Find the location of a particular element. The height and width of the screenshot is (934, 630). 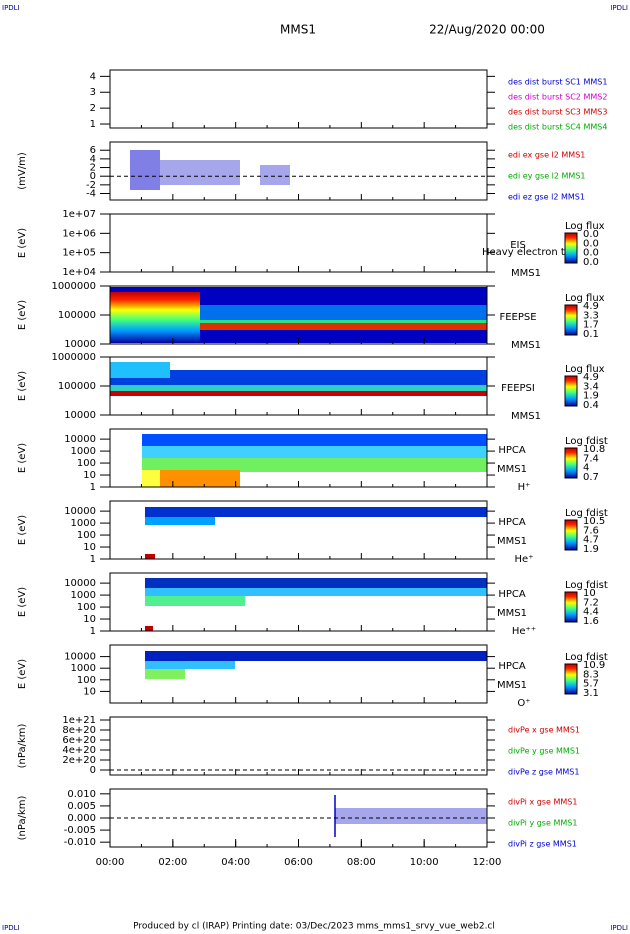

colorbar-tick-label: 10 is located at coordinates (589, 593).